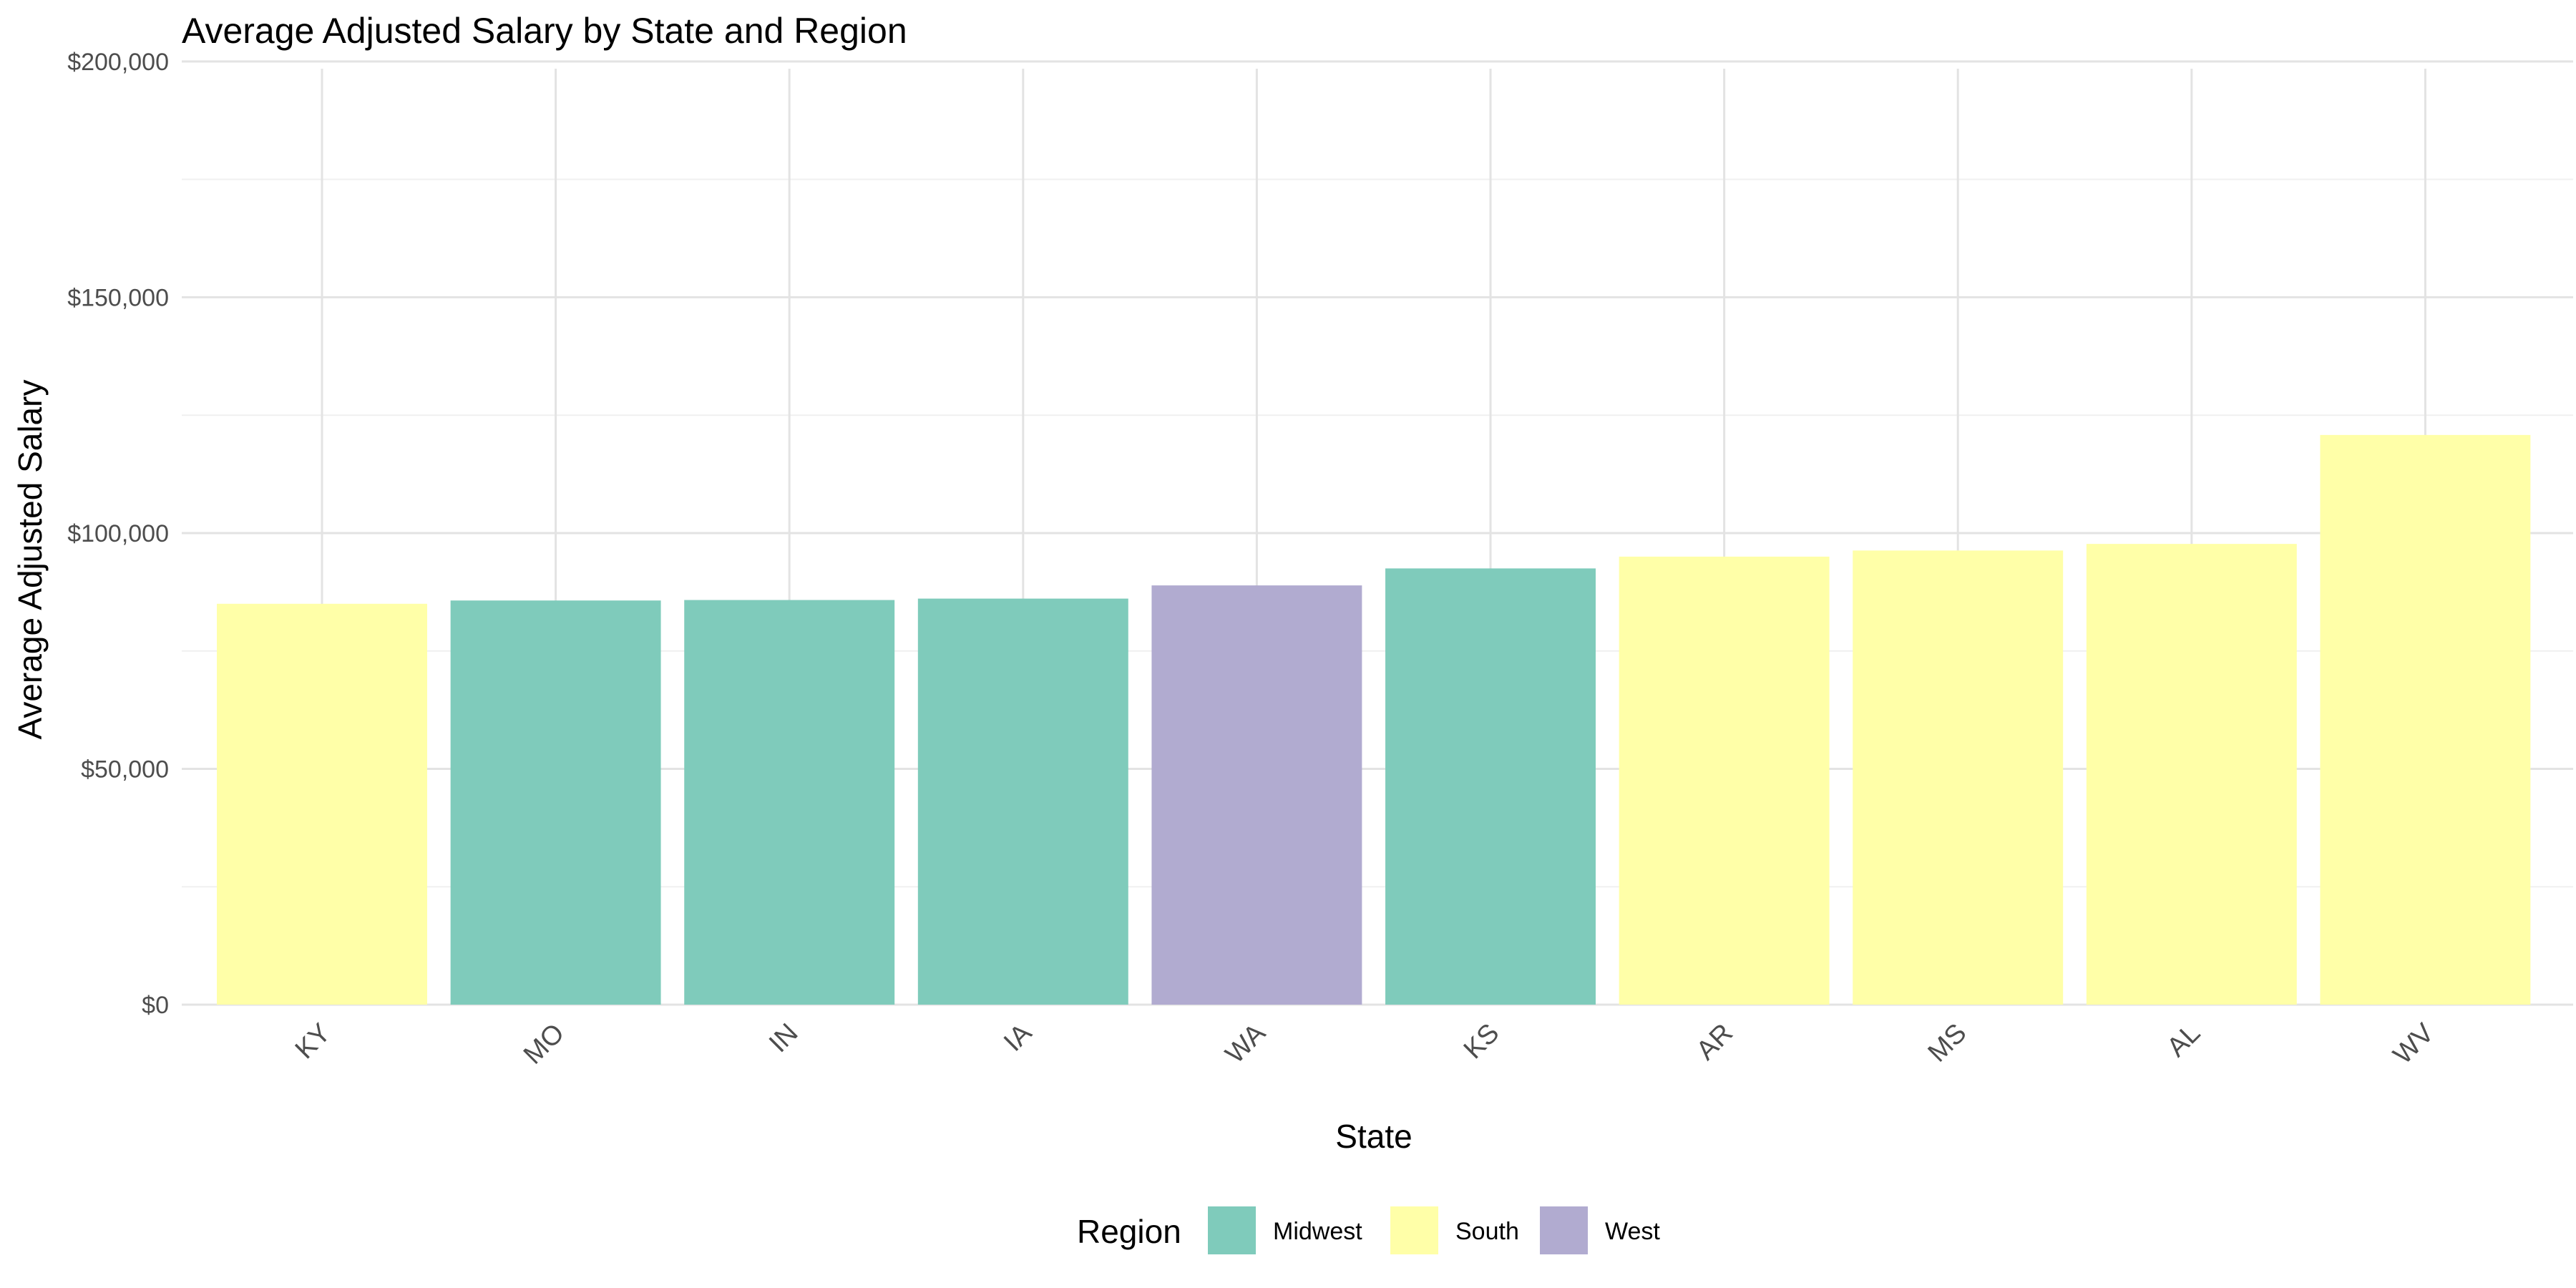 Image resolution: width=2576 pixels, height=1288 pixels. I want to click on x-tick-label-in: IN, so click(783, 1038).